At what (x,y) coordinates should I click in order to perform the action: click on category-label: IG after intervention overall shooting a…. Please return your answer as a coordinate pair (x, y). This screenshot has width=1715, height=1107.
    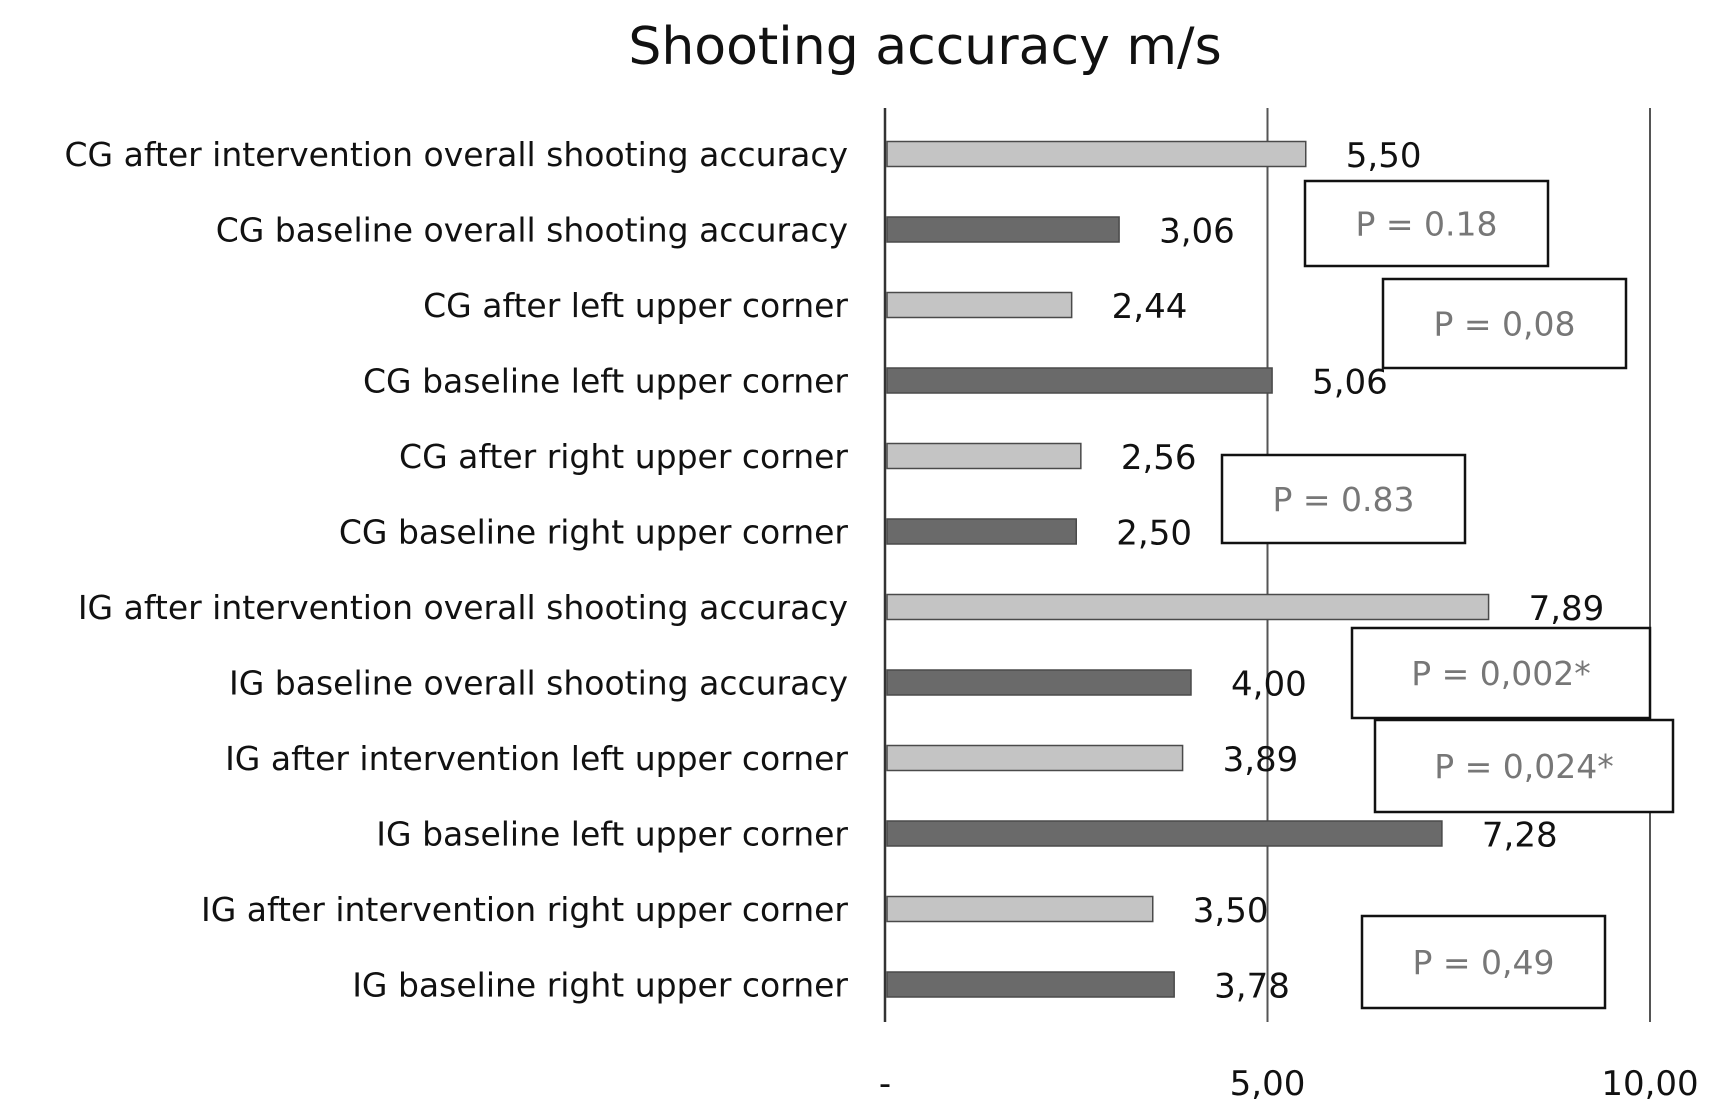
    Looking at the image, I should click on (463, 607).